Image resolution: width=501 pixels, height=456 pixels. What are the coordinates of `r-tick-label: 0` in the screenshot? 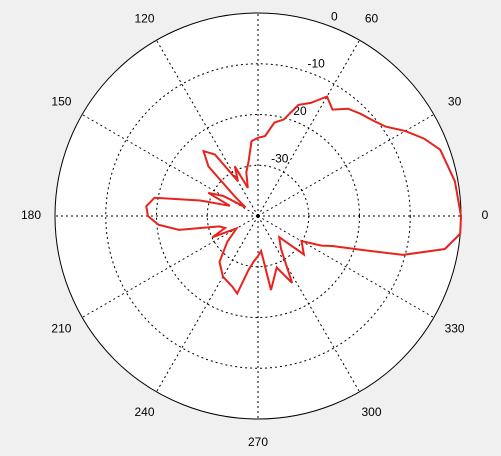 It's located at (334, 16).